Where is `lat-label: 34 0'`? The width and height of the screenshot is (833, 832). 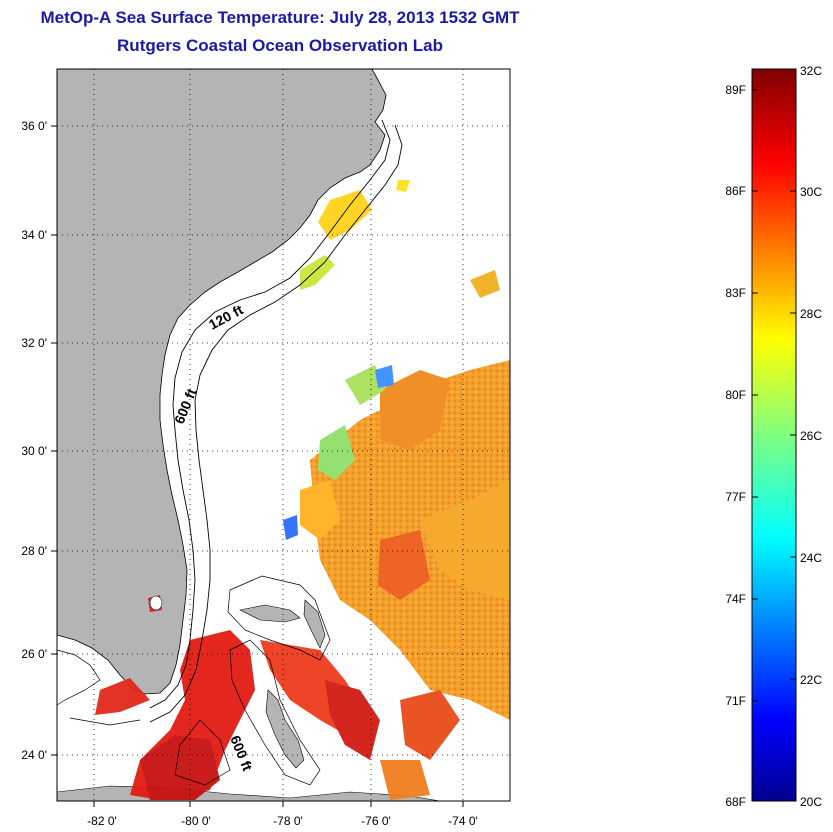 lat-label: 34 0' is located at coordinates (34, 235).